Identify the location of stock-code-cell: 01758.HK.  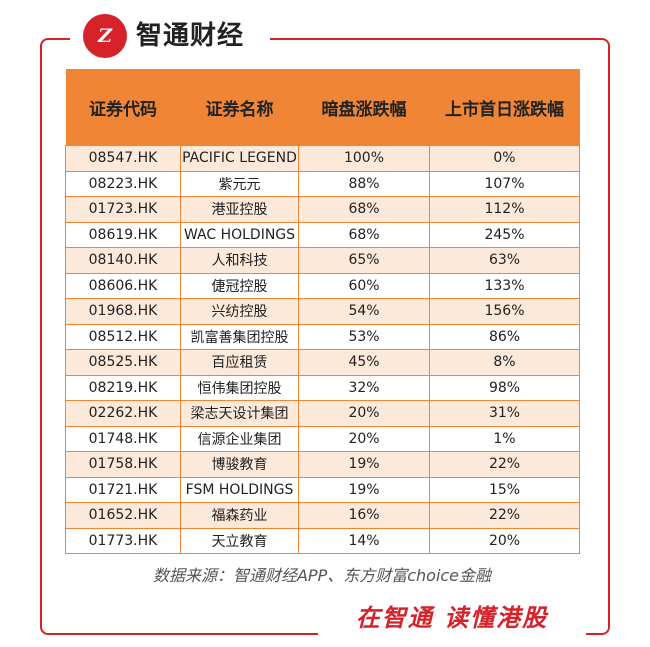
(123, 464).